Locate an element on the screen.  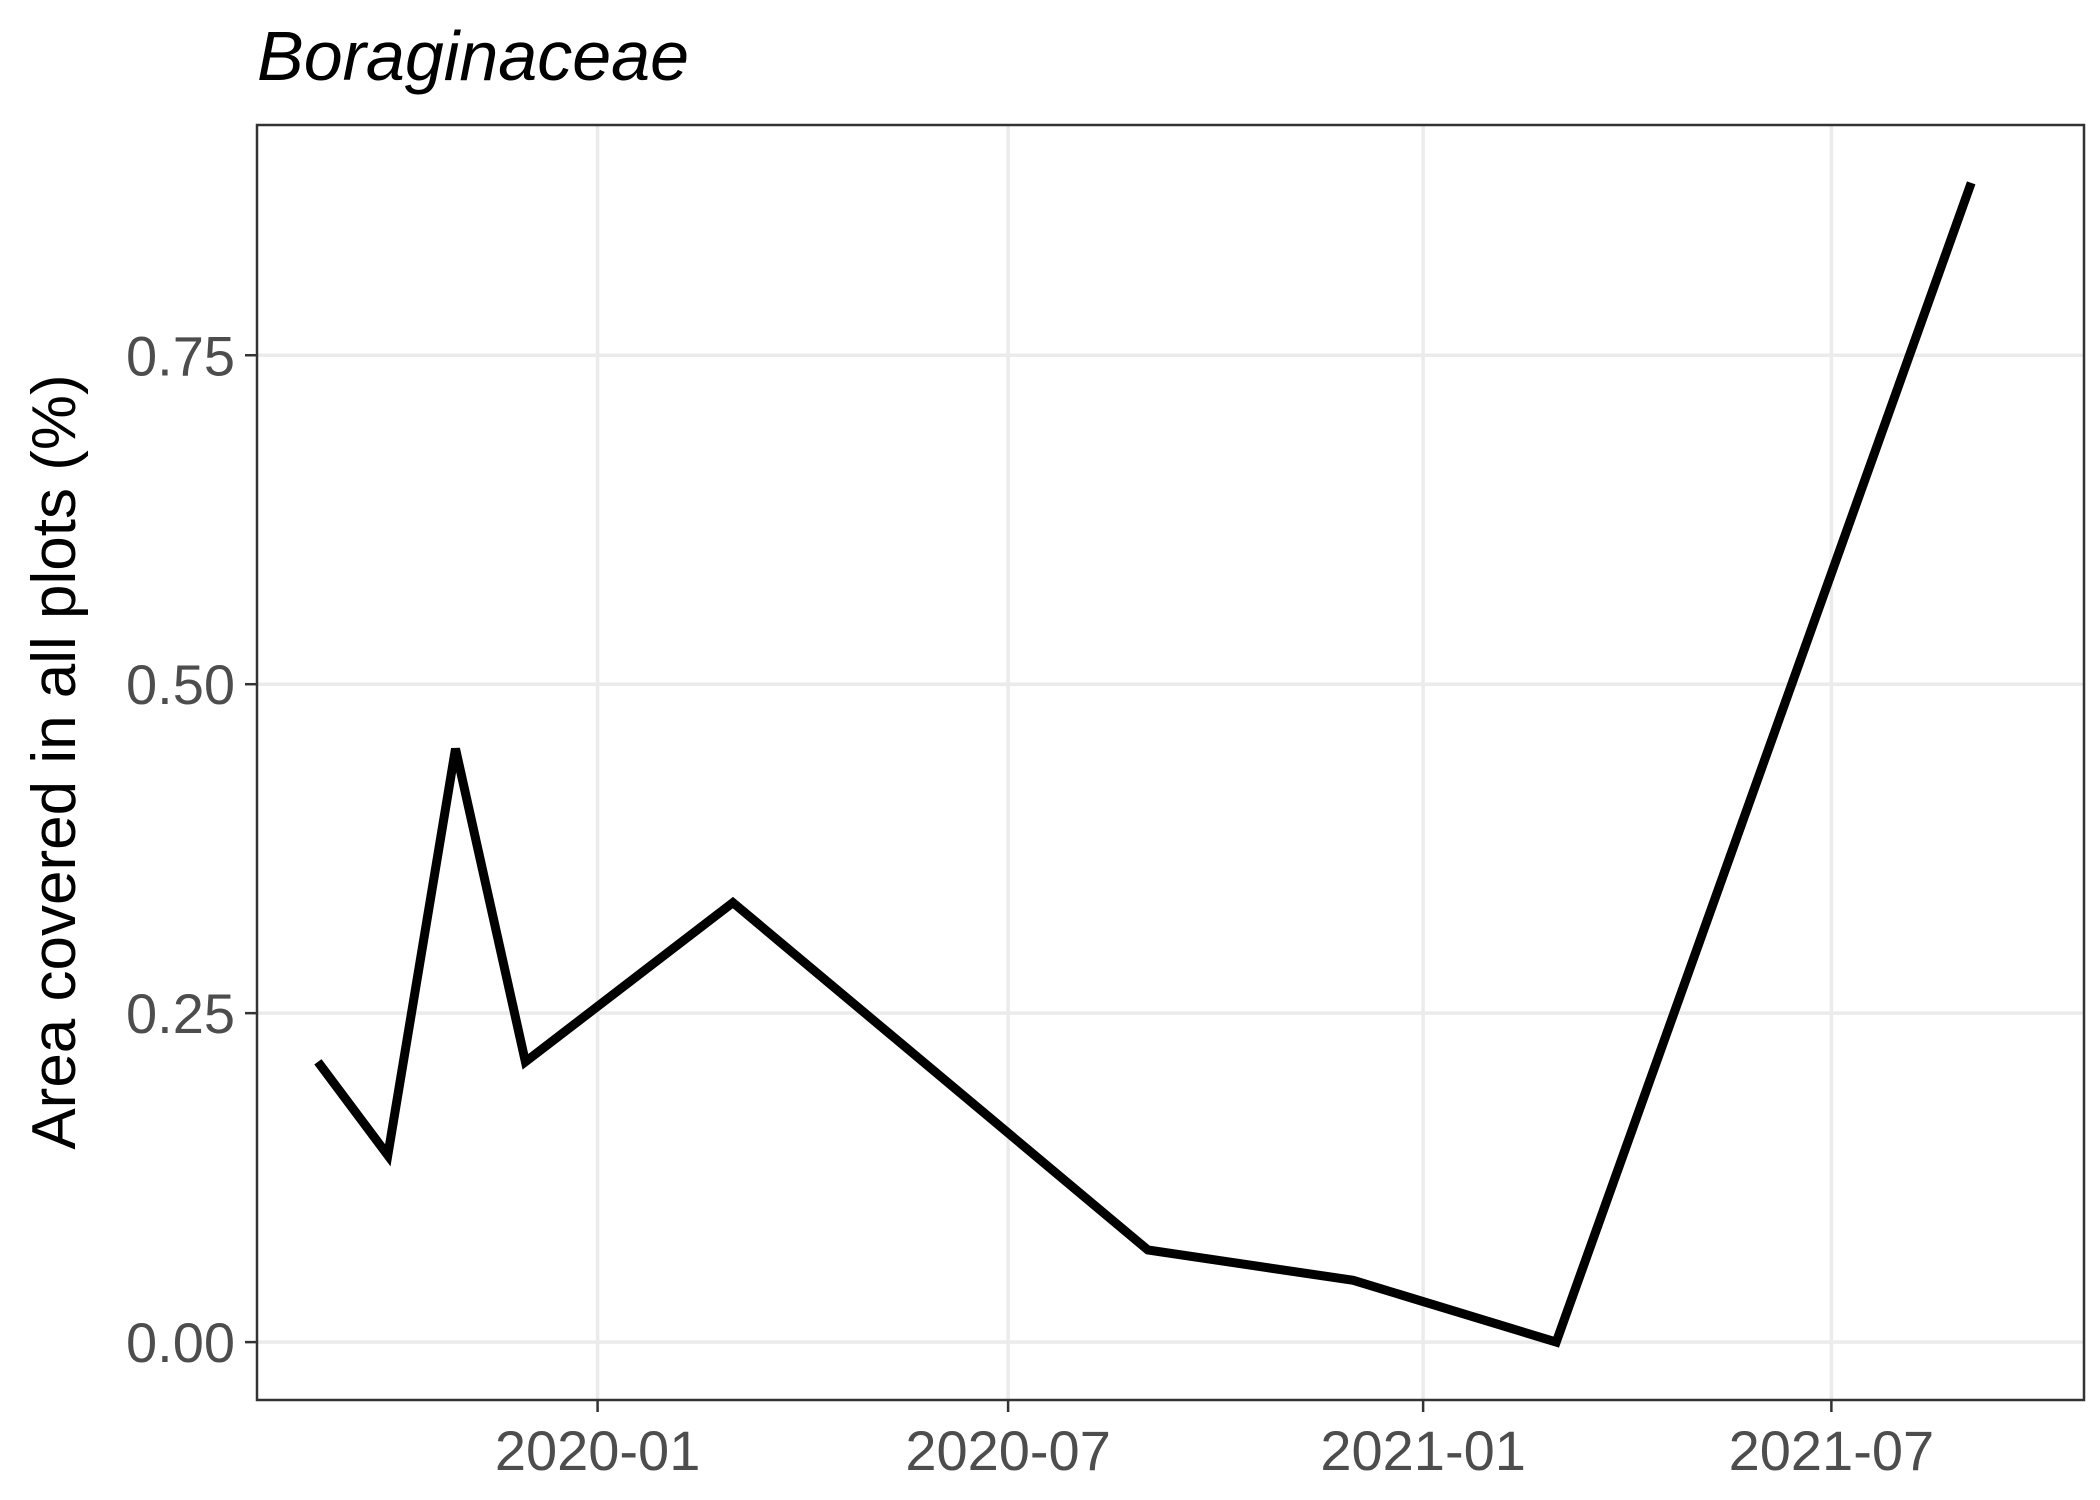
x-tick-label: 2020-07 is located at coordinates (1008, 1450).